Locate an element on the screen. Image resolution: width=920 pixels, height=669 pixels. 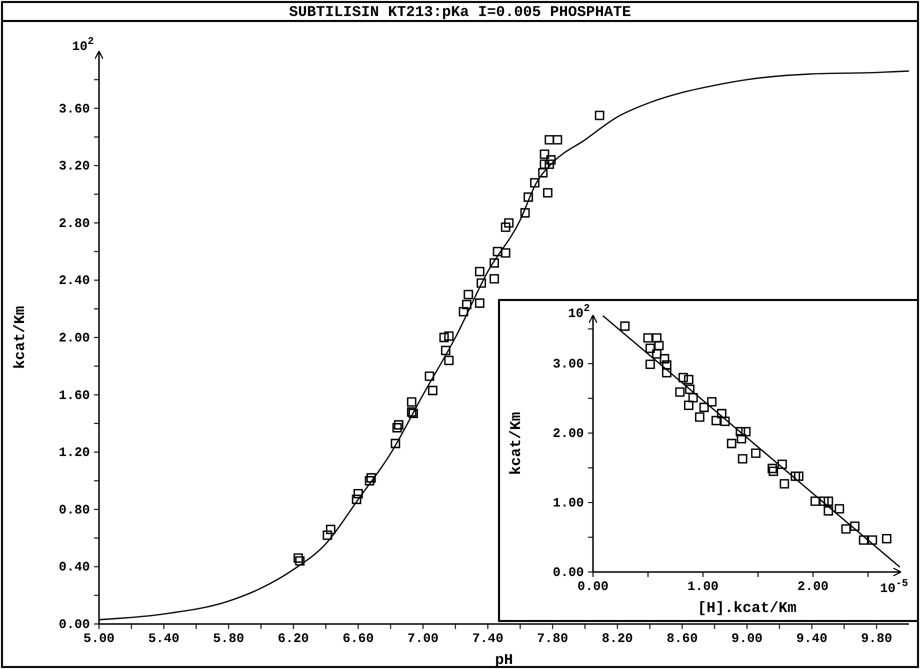
x-axis-title: [H].kcat/Km is located at coordinates (747, 608).